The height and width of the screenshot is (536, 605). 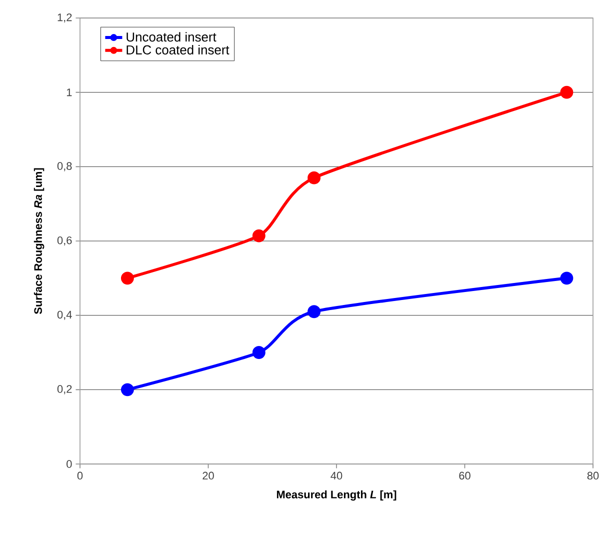 What do you see at coordinates (64, 167) in the screenshot?
I see `y-tick-label: 0,8` at bounding box center [64, 167].